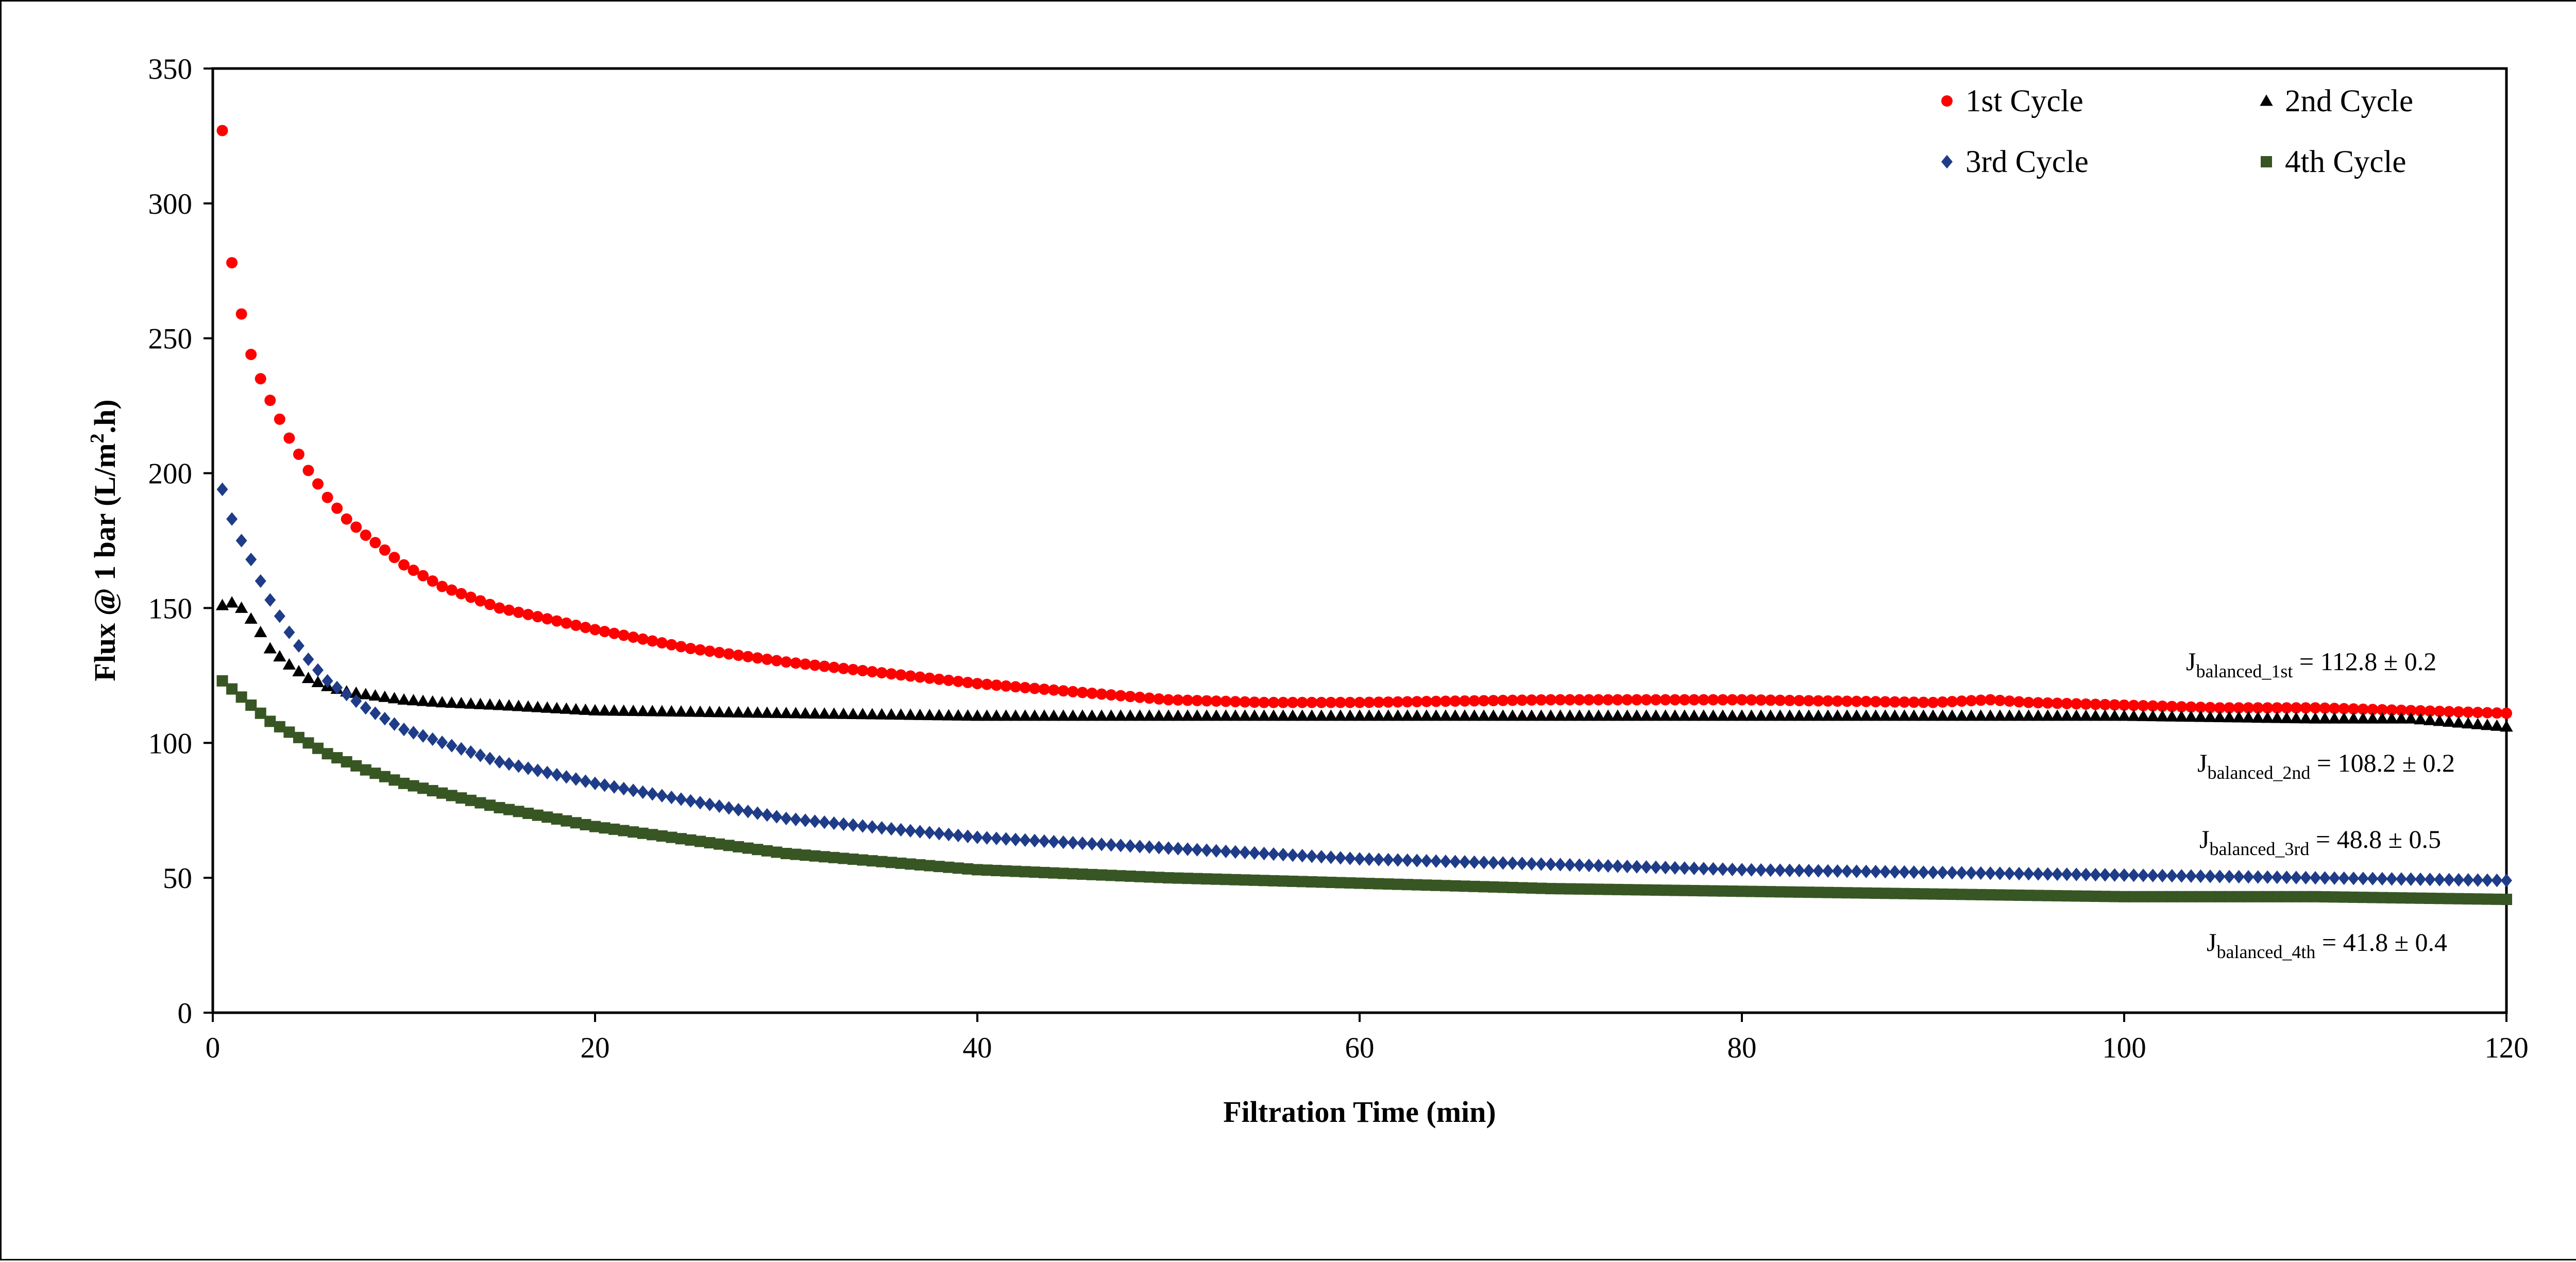 Image resolution: width=2576 pixels, height=1262 pixels. Describe the element at coordinates (2381, 942) in the screenshot. I see `annotation-value: = 41.8 ± 0.4` at that location.